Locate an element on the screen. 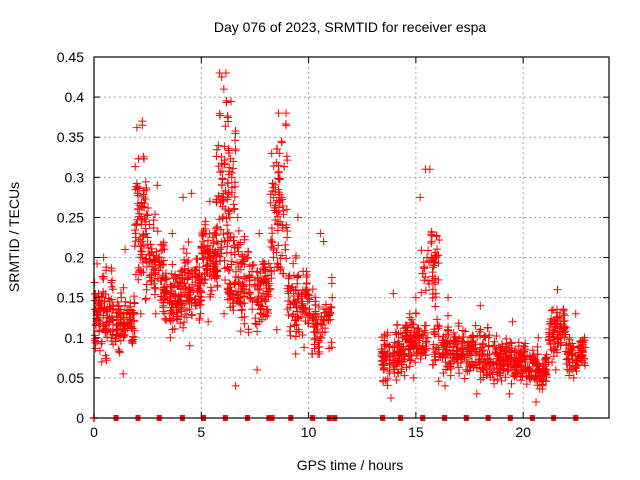 The height and width of the screenshot is (480, 640). y-tick-label: 0.05 is located at coordinates (70, 378).